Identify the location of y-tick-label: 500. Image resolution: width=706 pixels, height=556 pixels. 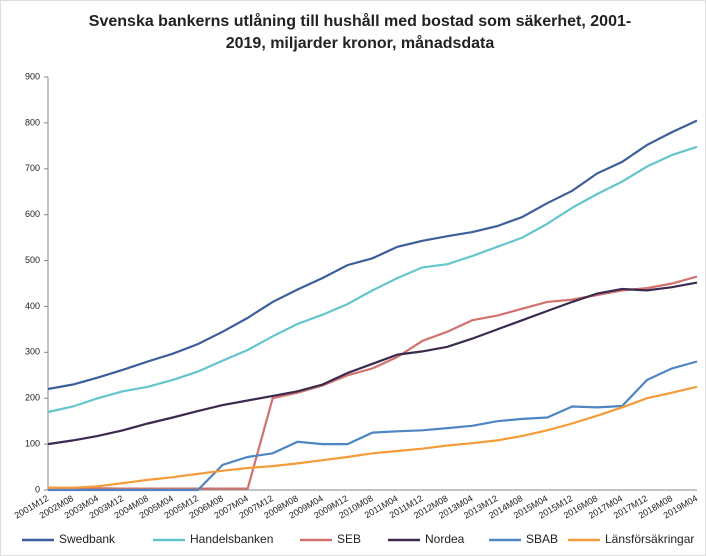
(32, 260).